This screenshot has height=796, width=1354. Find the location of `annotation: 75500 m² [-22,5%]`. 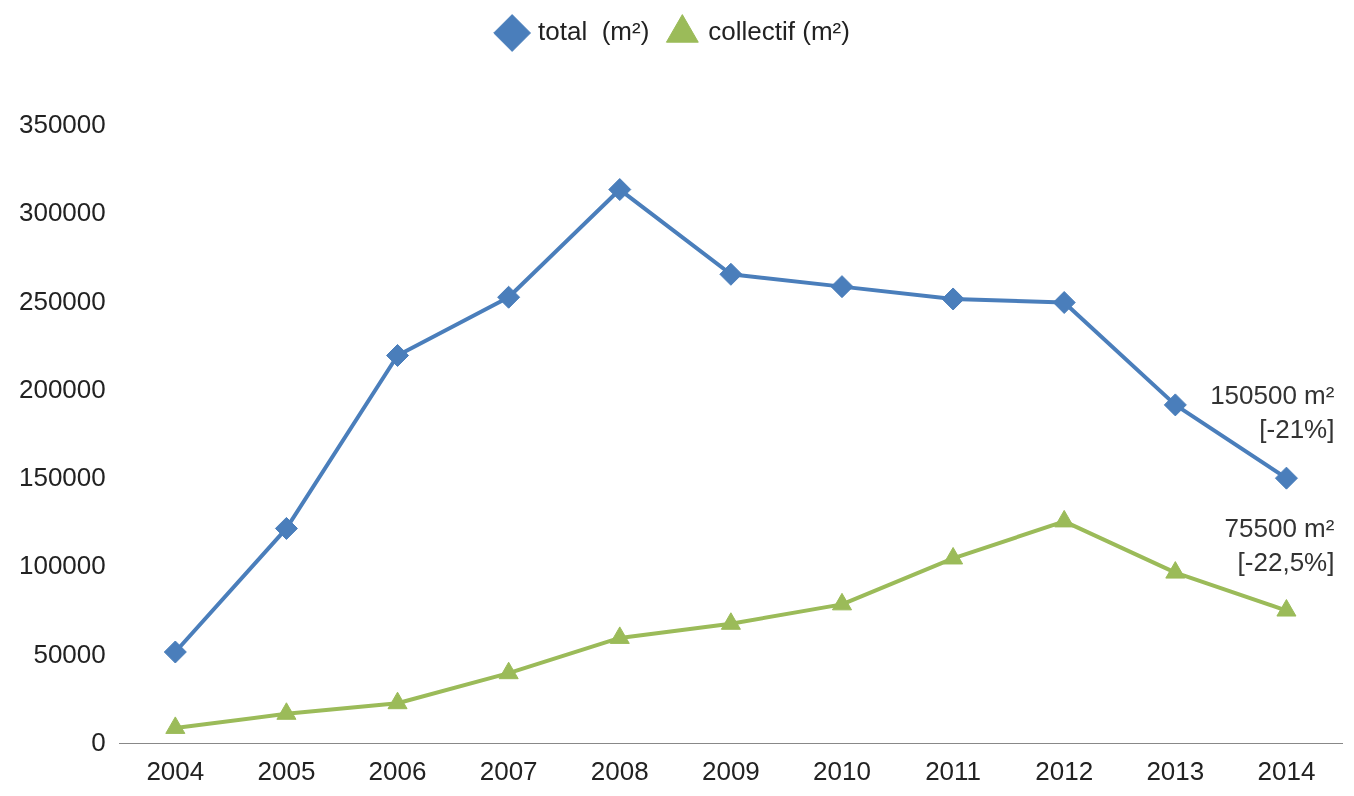

annotation: 75500 m² [-22,5%] is located at coordinates (1279, 544).